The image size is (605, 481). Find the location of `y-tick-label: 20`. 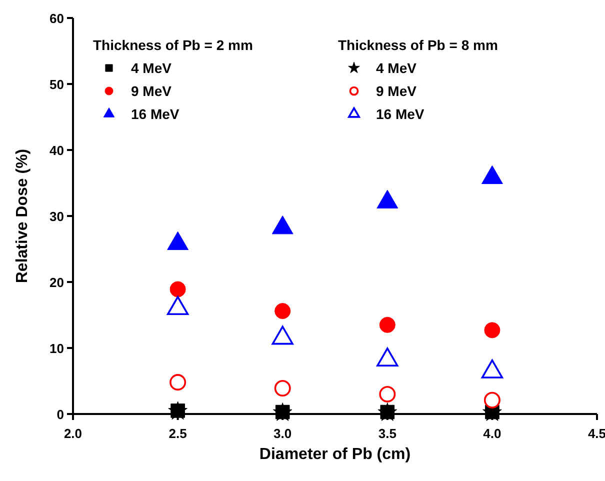

y-tick-label: 20 is located at coordinates (57, 282).